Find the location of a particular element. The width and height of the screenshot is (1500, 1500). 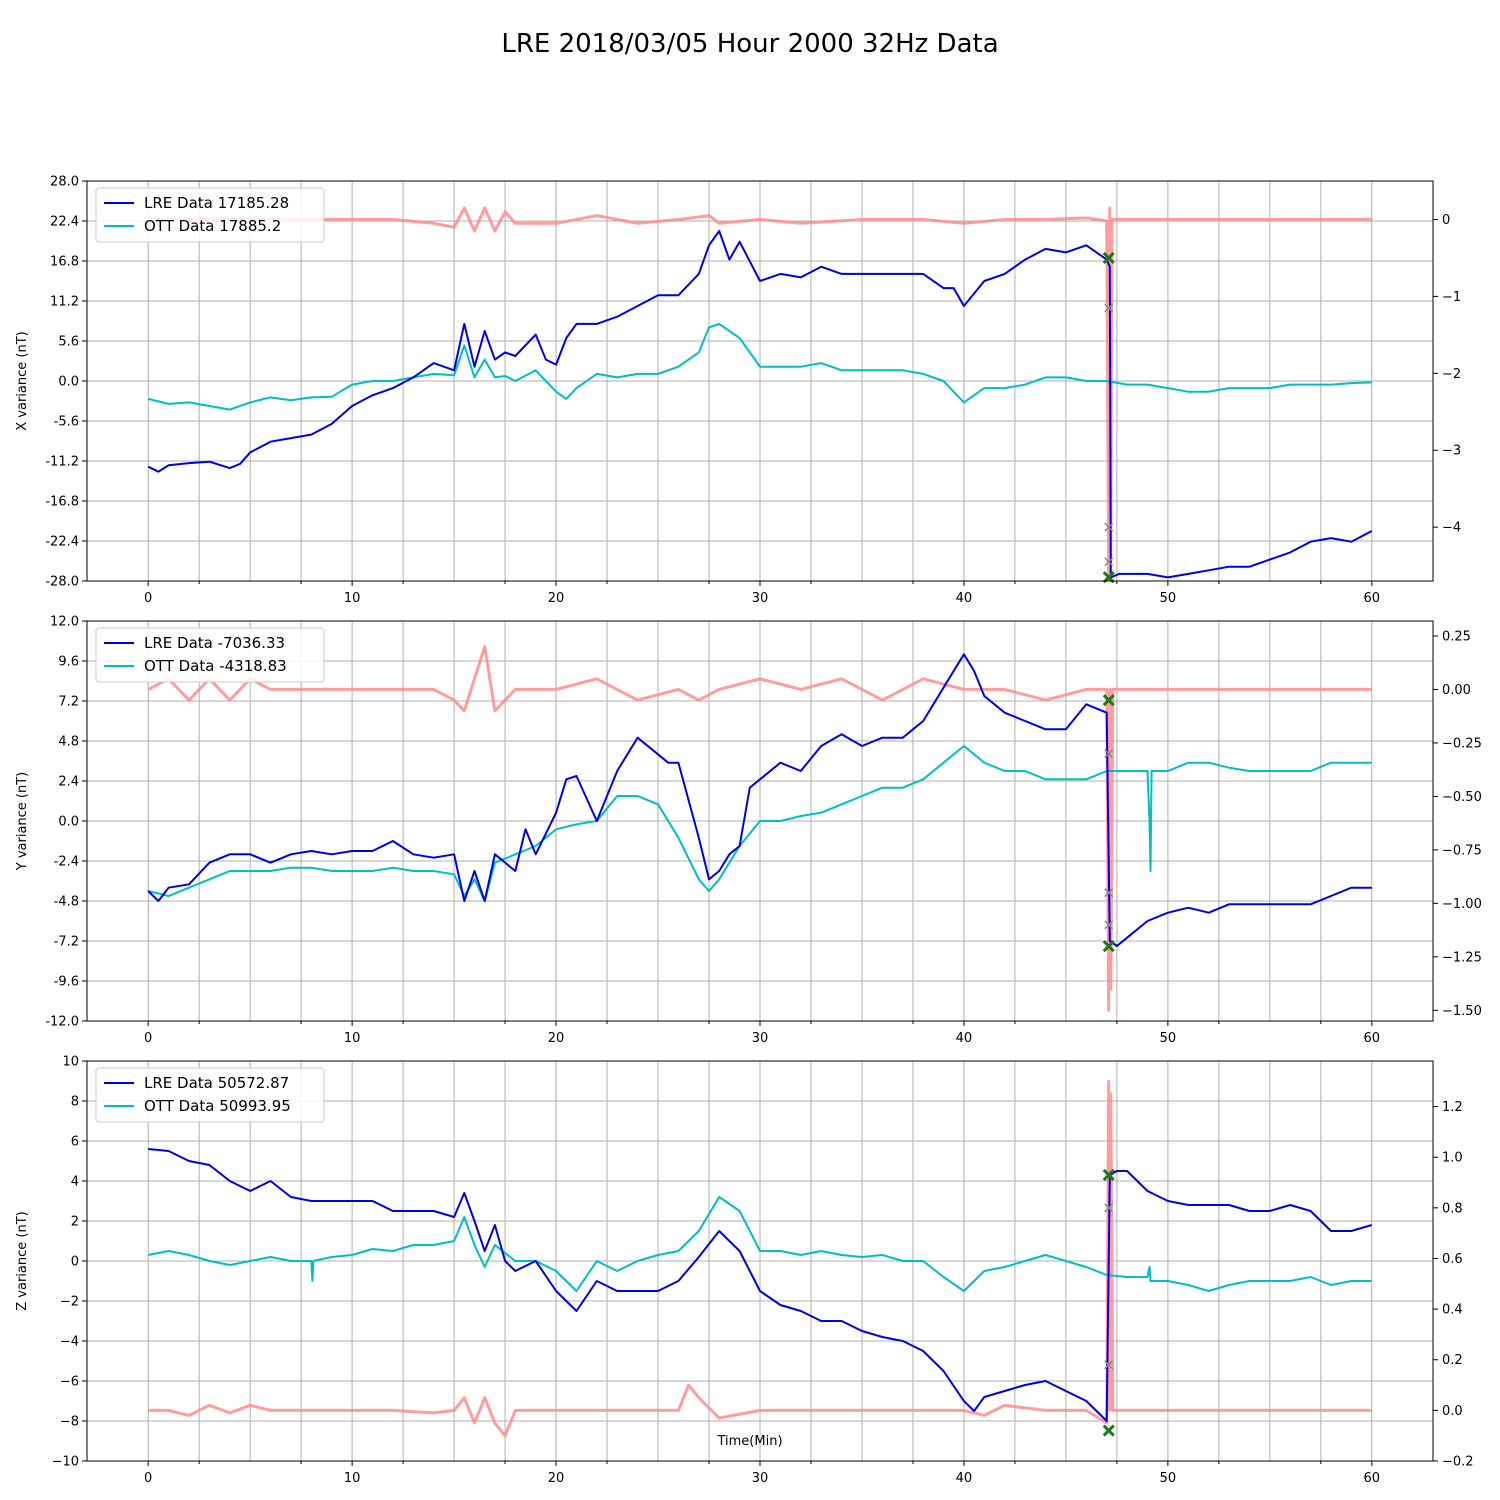

y-tick-label: -2.4 is located at coordinates (66, 862).